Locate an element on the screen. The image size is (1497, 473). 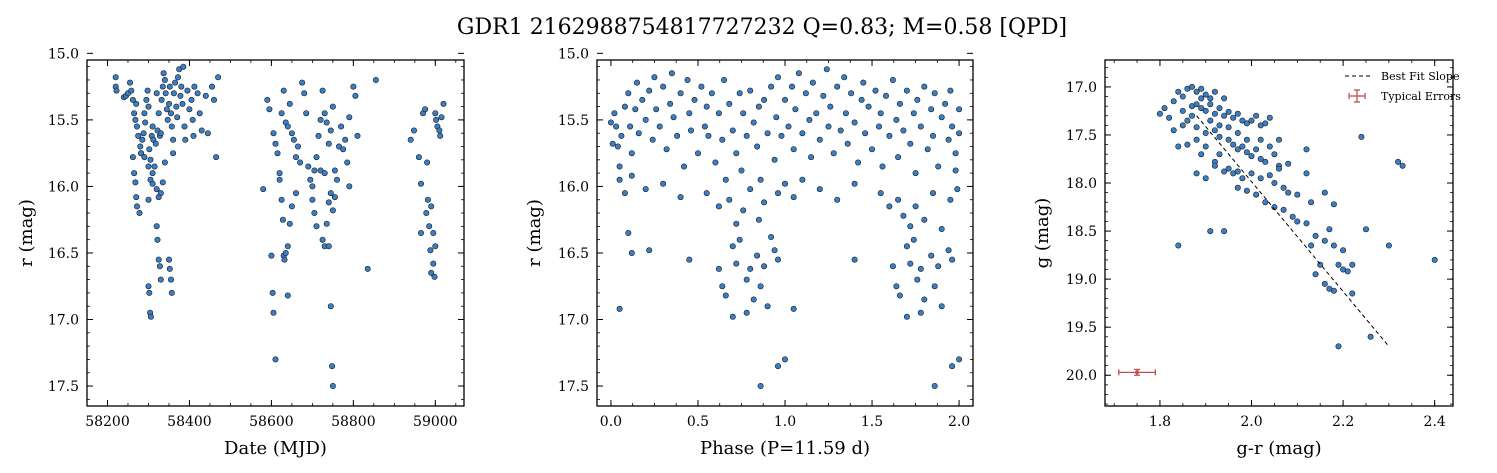
x-tick-label: 0.0 is located at coordinates (611, 422).